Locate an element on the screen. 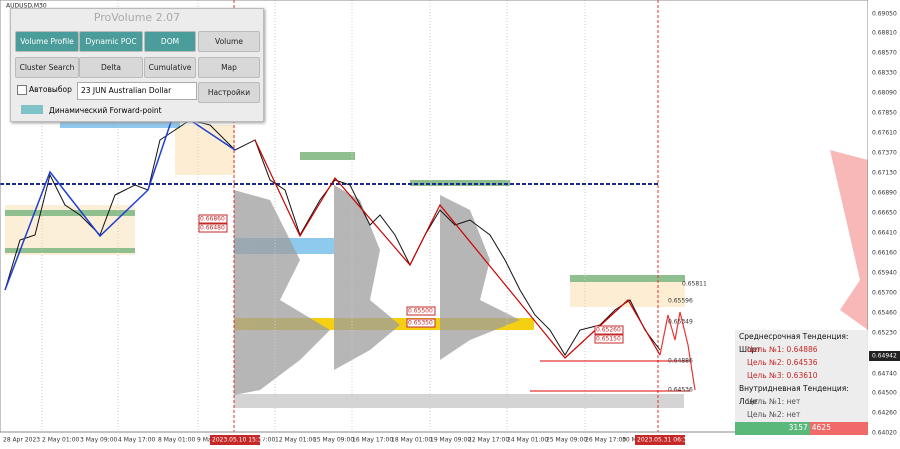  price-label: 0.65700 is located at coordinates (884, 293).